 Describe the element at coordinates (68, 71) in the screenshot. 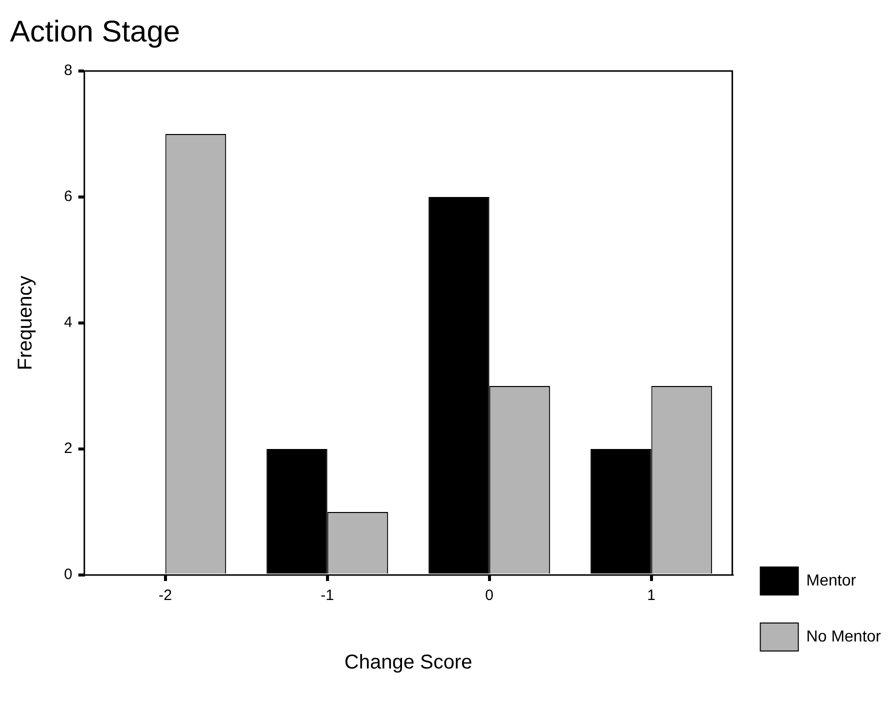

I see `y-tick-label: 8` at that location.